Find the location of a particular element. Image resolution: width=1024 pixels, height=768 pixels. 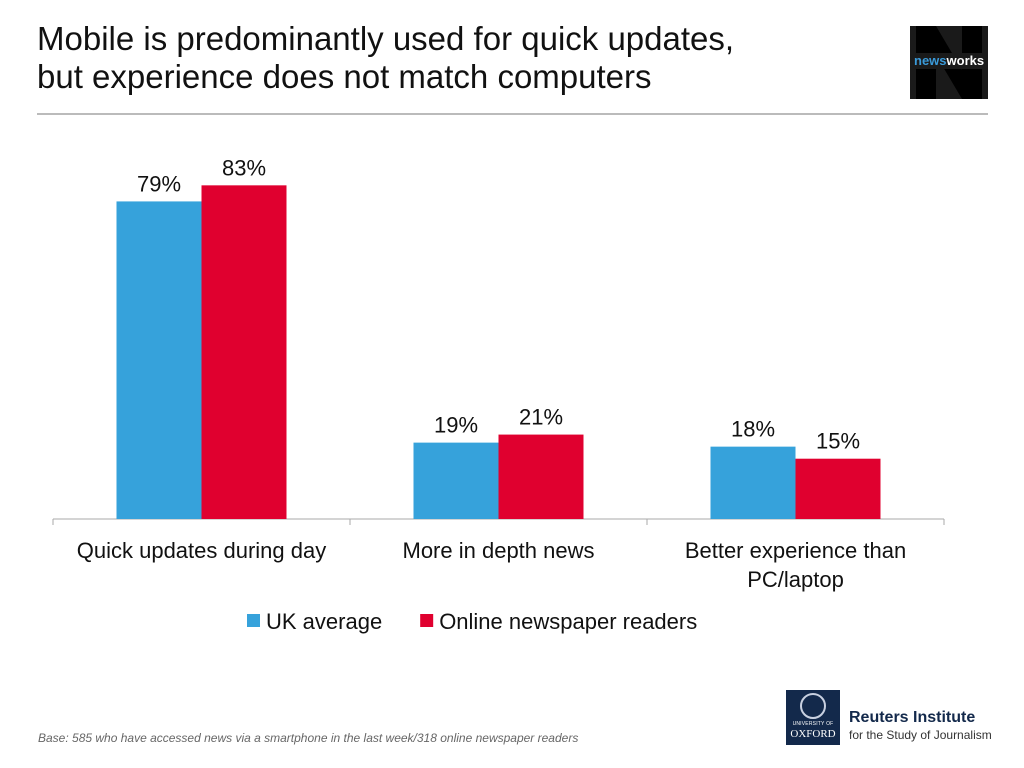

data-label: 83% is located at coordinates (244, 167).